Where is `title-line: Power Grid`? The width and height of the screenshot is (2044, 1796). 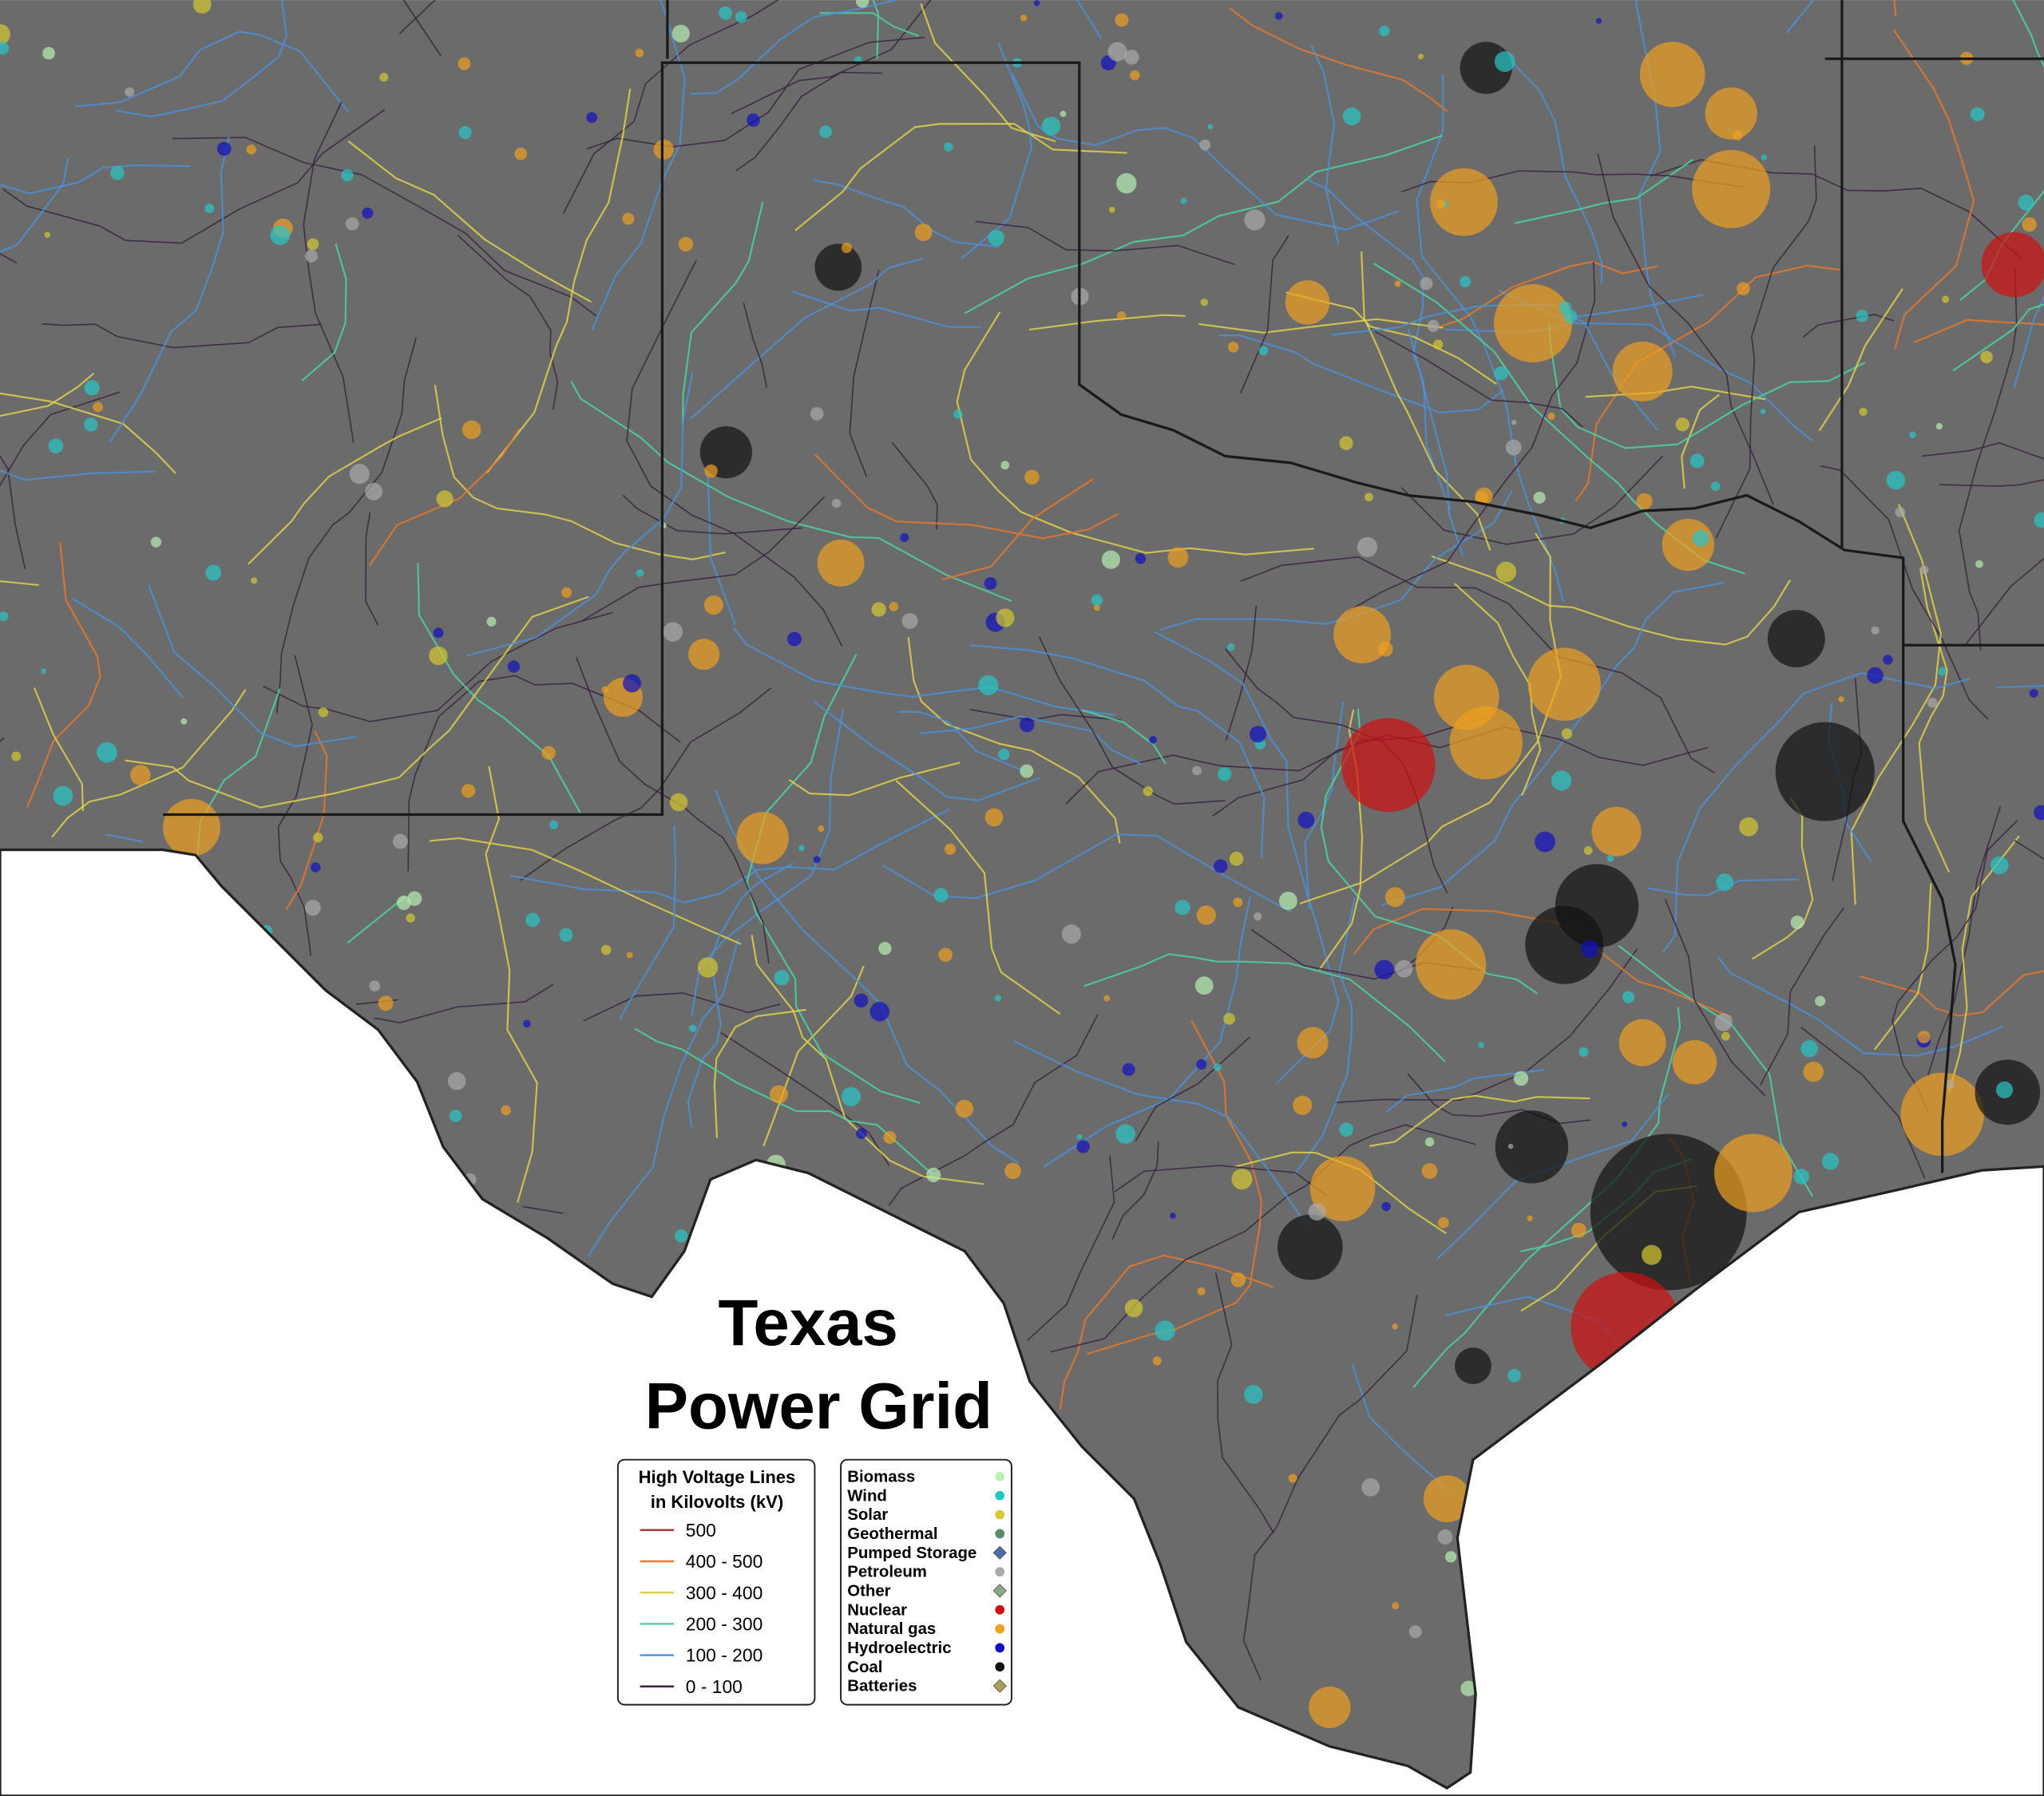
title-line: Power Grid is located at coordinates (818, 1406).